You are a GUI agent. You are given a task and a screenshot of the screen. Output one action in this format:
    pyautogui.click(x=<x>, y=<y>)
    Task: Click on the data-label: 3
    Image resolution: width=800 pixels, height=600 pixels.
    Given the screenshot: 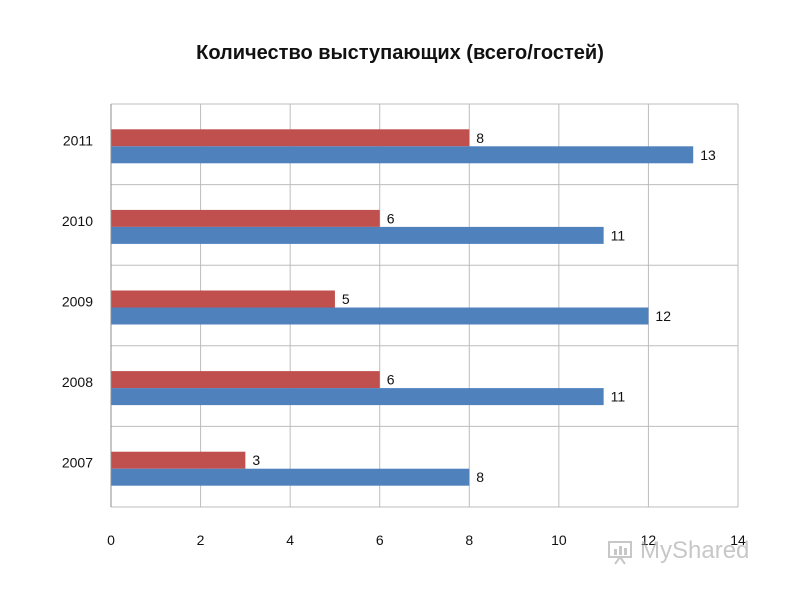 What is the action you would take?
    pyautogui.click(x=256, y=460)
    